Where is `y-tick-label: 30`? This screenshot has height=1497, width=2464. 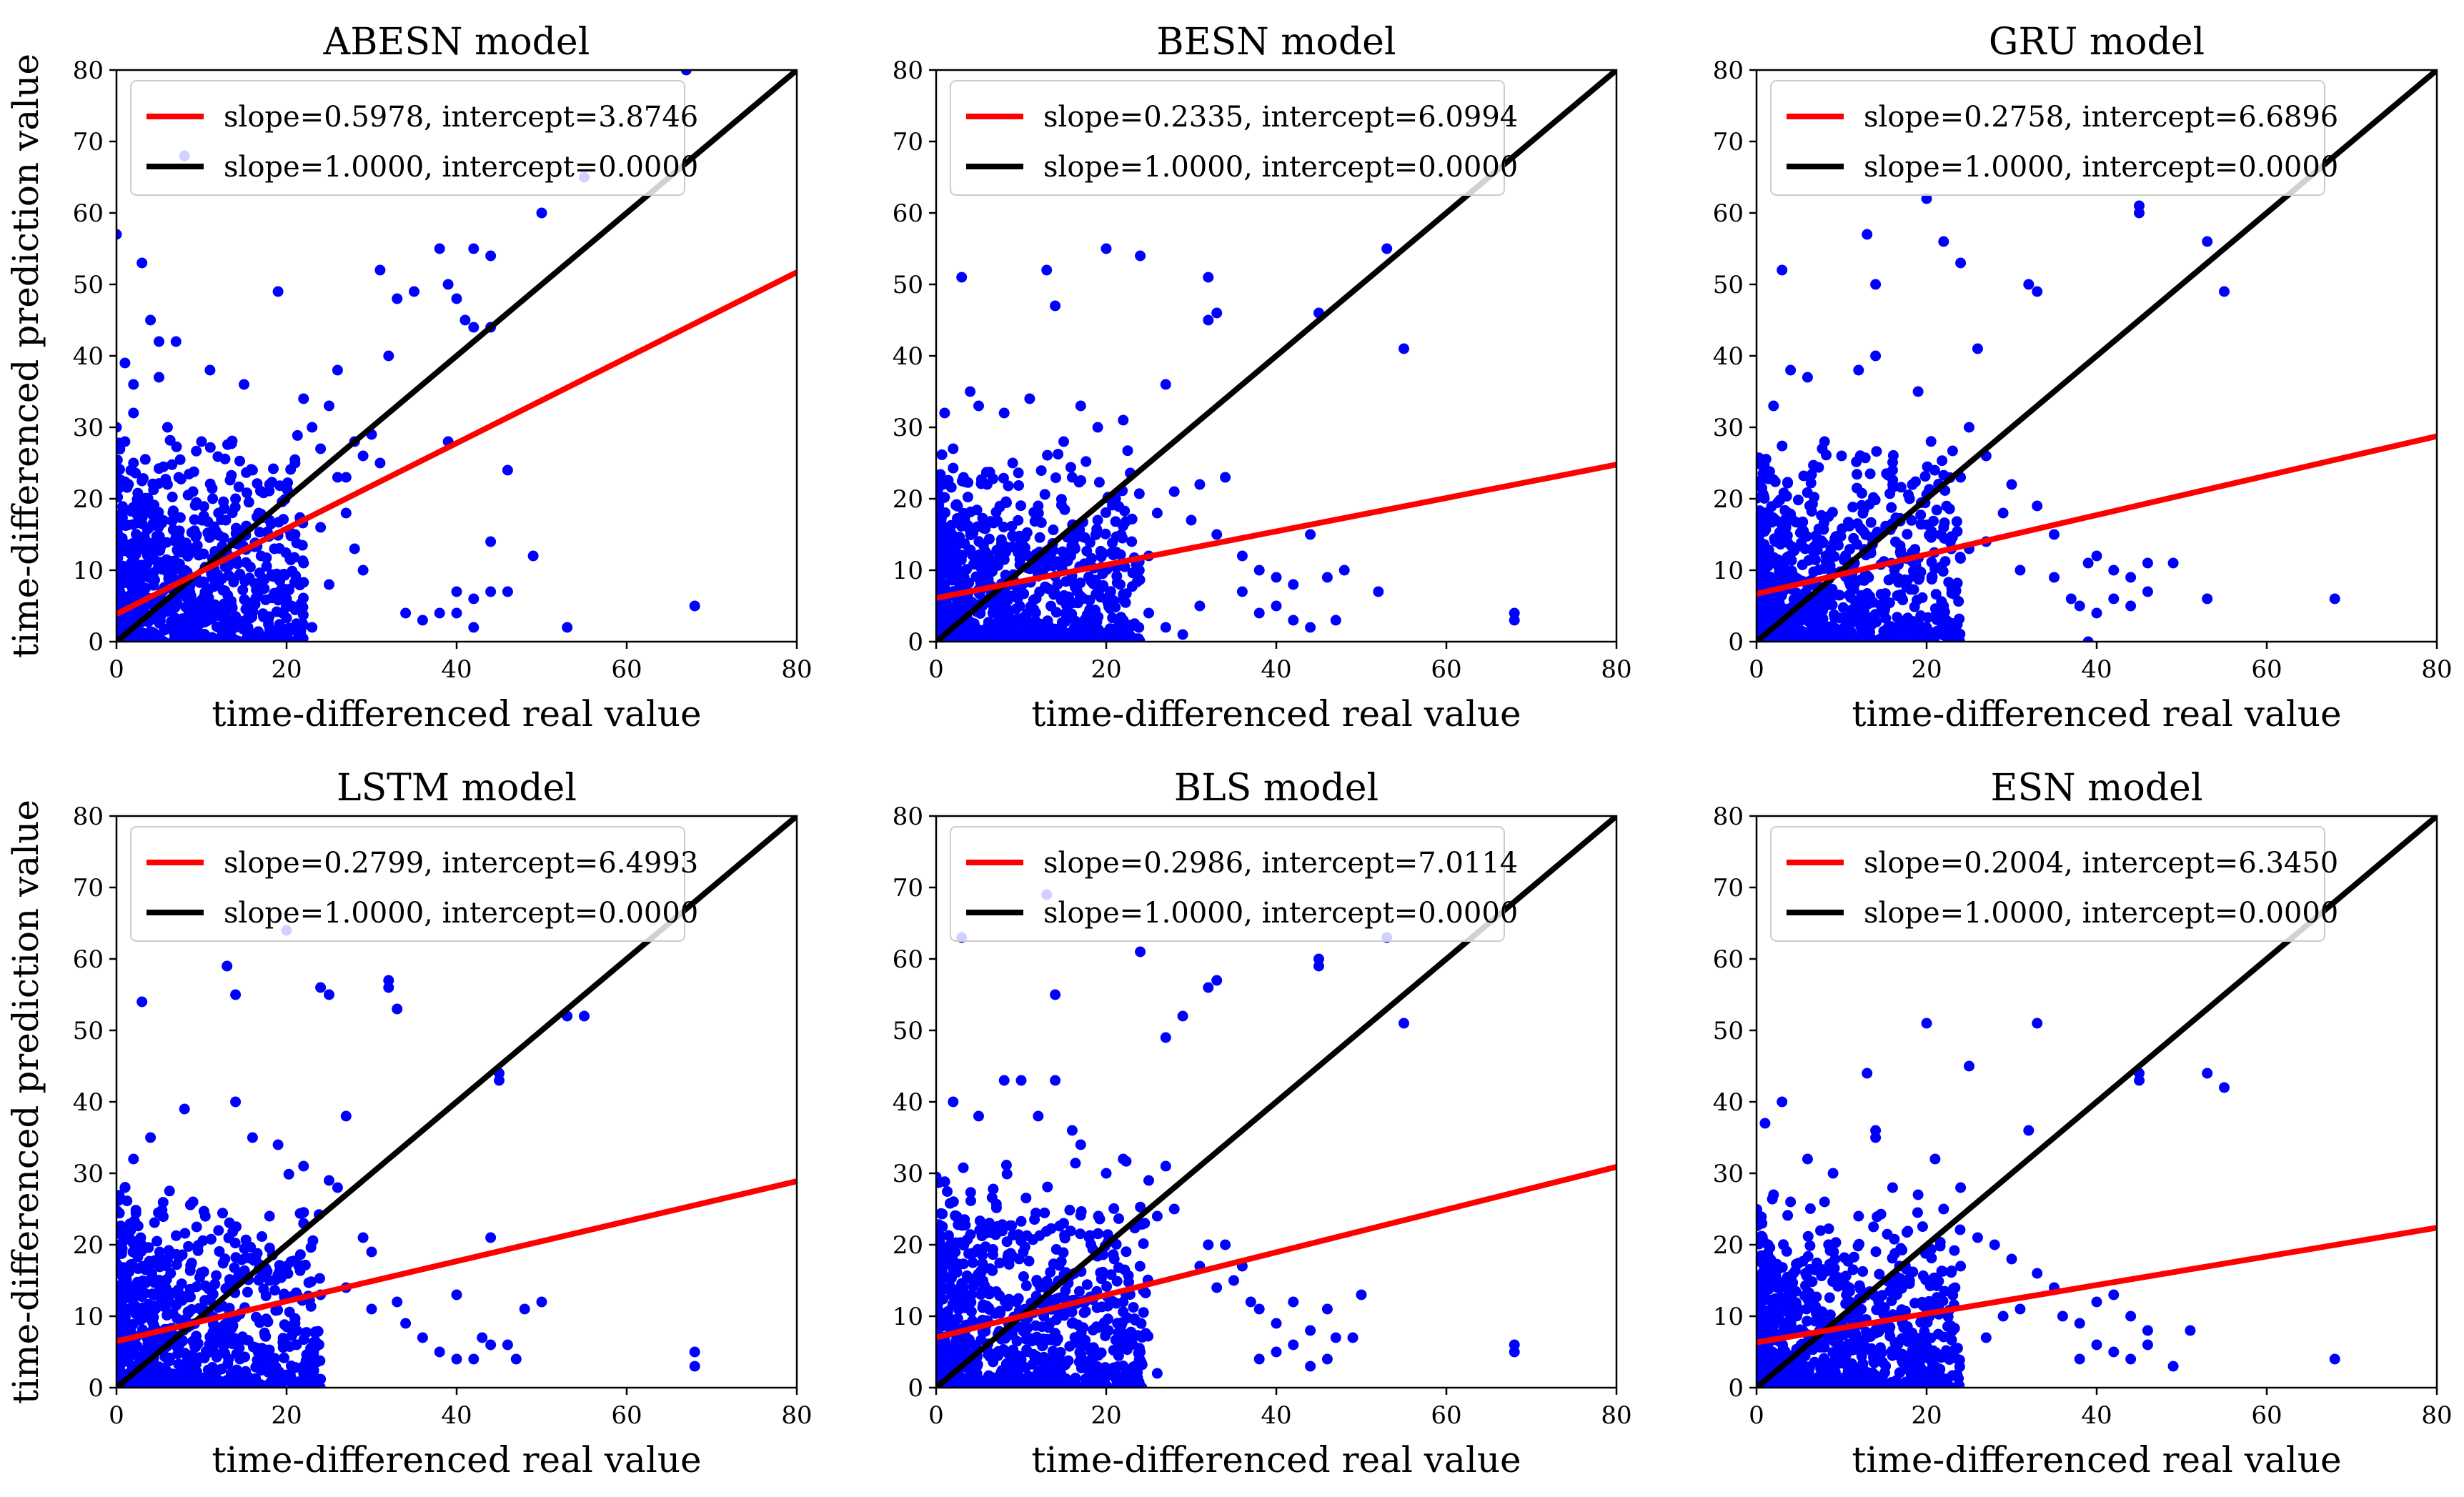 y-tick-label: 30 is located at coordinates (88, 428).